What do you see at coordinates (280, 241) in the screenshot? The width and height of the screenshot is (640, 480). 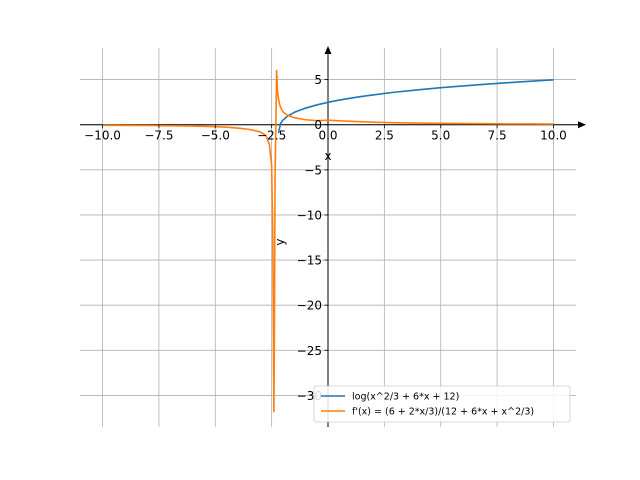 I see `y-axis-label: y` at bounding box center [280, 241].